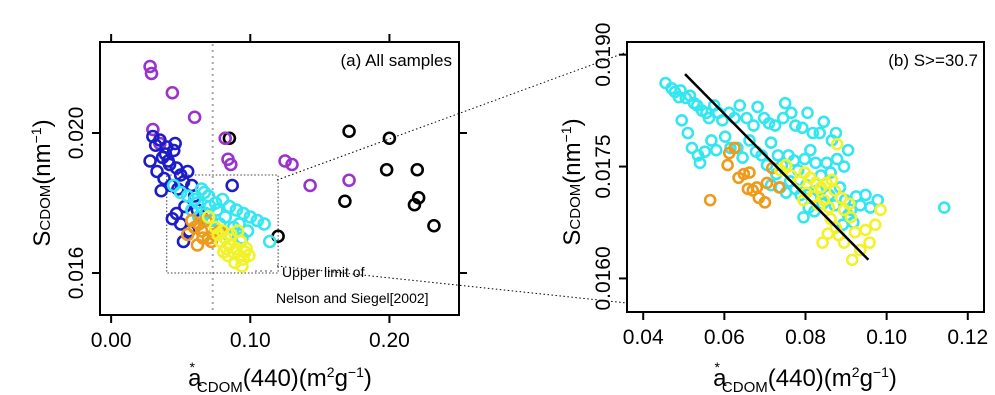 This screenshot has height=395, width=995. Describe the element at coordinates (352, 298) in the screenshot. I see `annotation-line-2: Nelson and Siegel[2002]` at that location.